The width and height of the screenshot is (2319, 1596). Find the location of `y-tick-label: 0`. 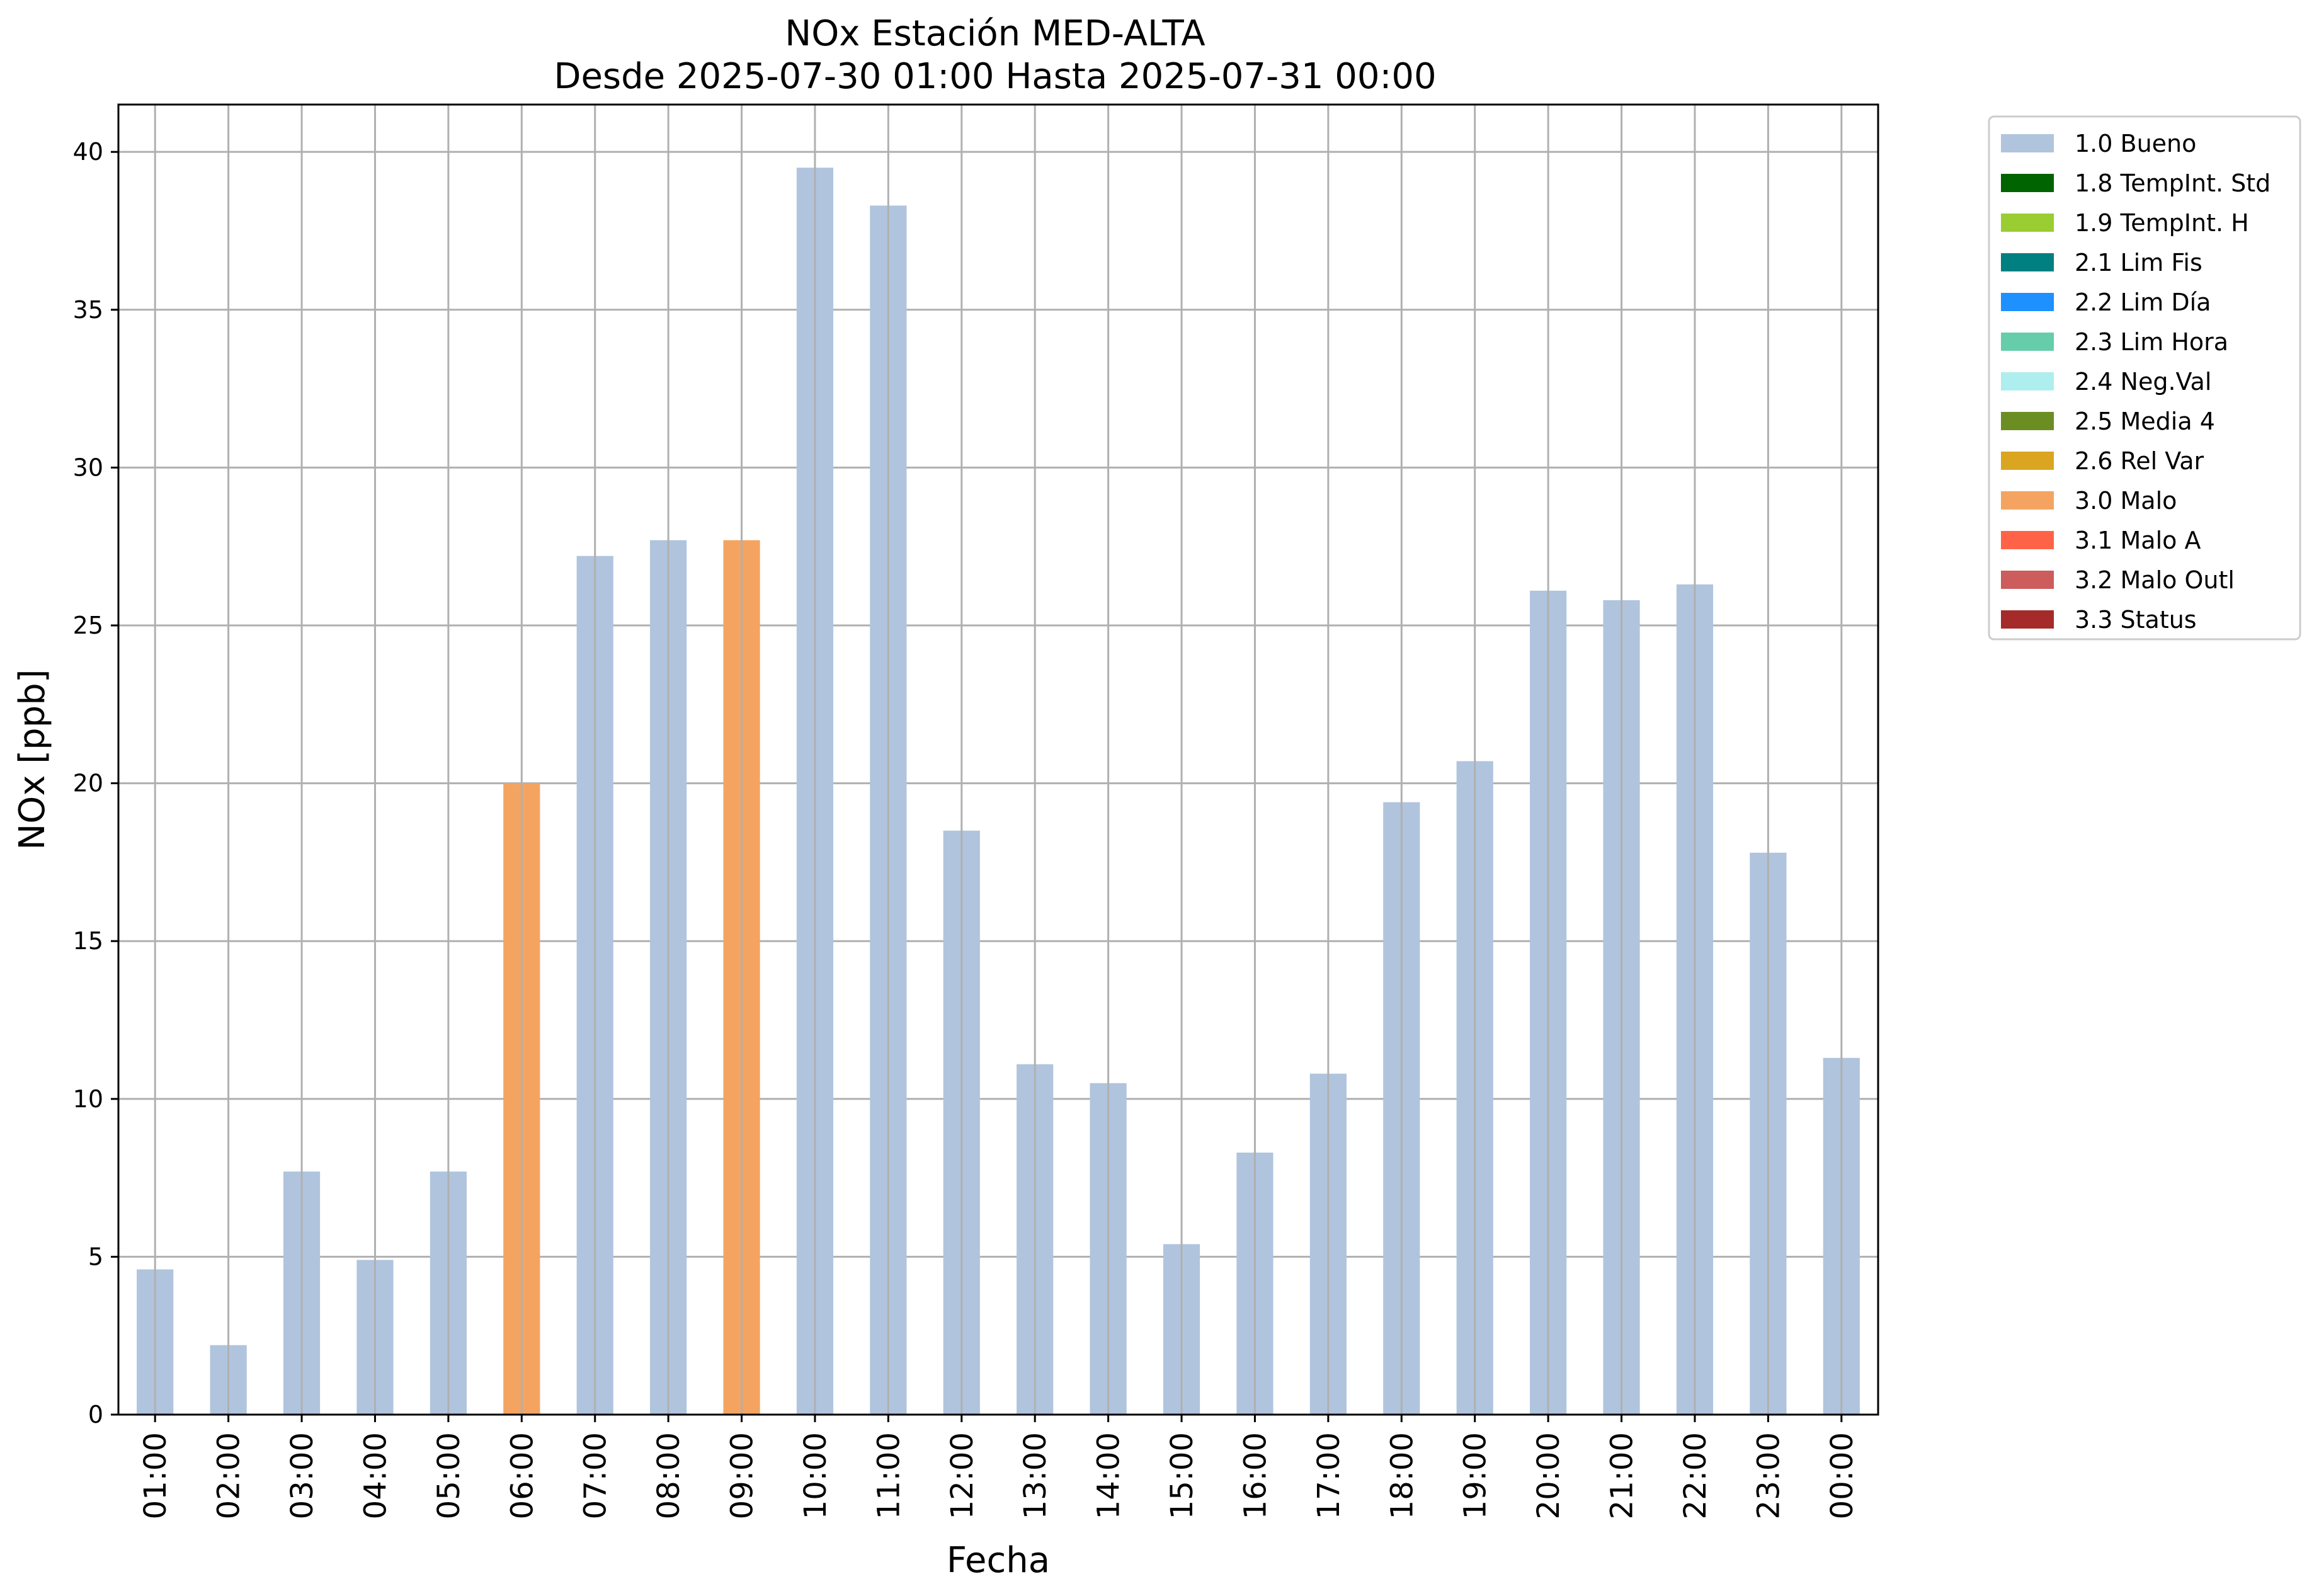

y-tick-label: 0 is located at coordinates (95, 1414).